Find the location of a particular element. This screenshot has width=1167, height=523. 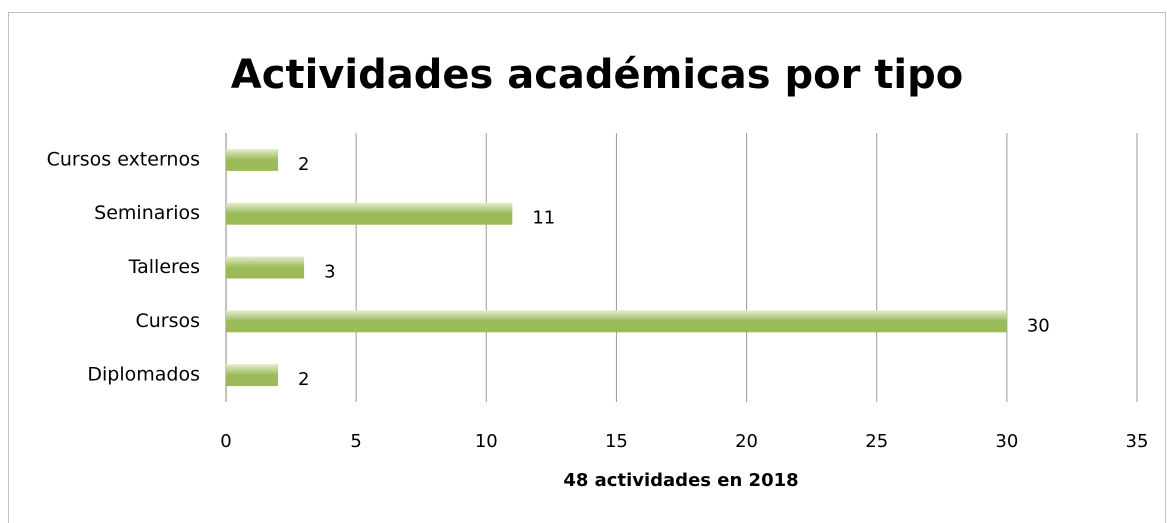

y-tick-label: Diplomados is located at coordinates (143, 375).